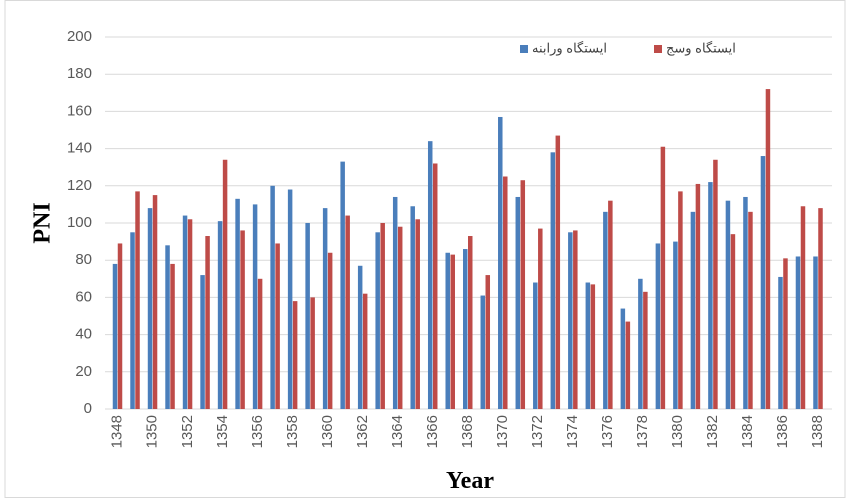 This screenshot has height=504, width=850. I want to click on x-tick-label: 1368, so click(467, 431).